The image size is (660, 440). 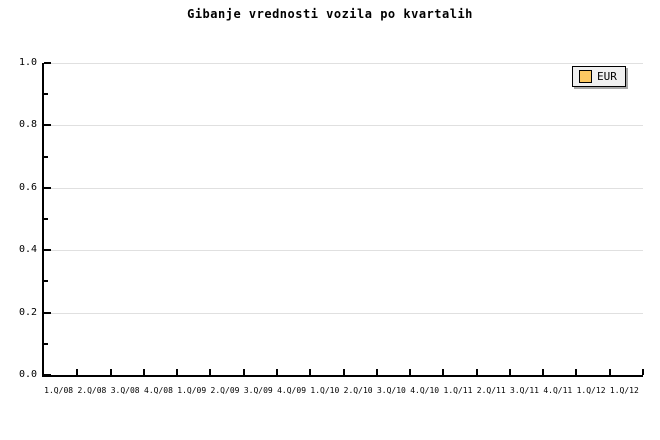 I want to click on legend: EUR, so click(x=599, y=76).